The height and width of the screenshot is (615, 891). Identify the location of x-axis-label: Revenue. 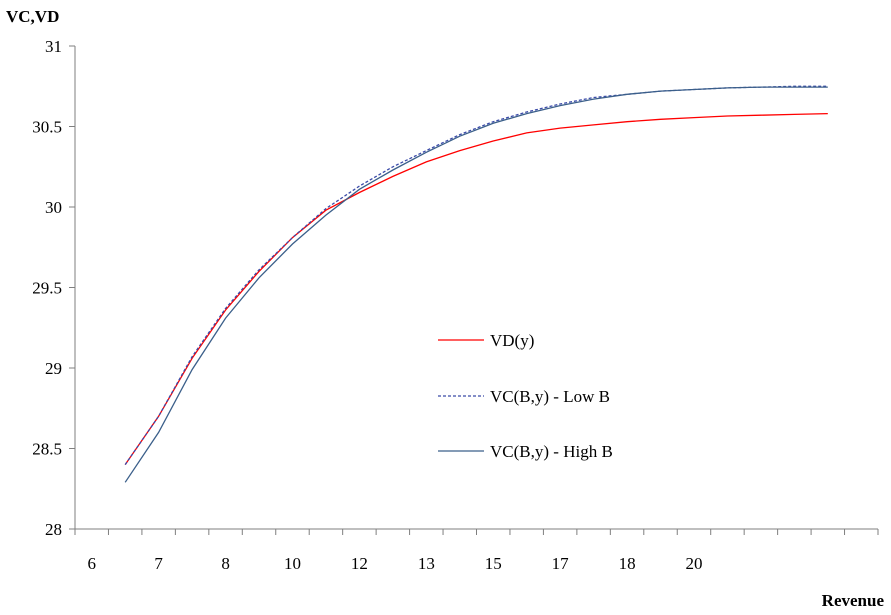
(853, 600).